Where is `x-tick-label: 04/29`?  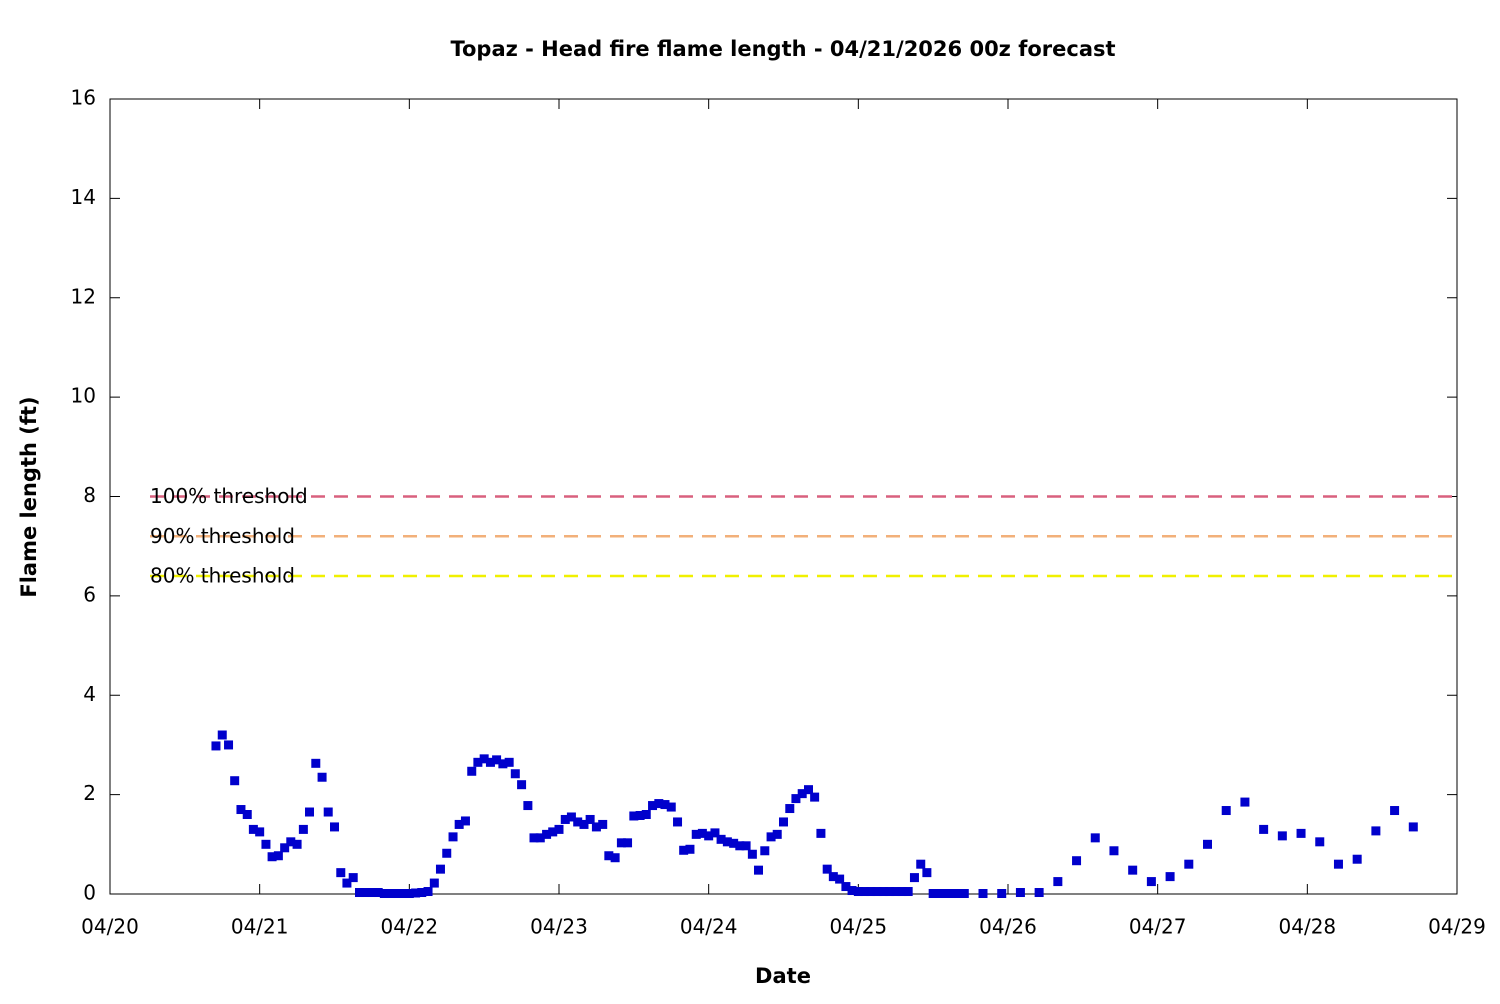 x-tick-label: 04/29 is located at coordinates (1457, 927).